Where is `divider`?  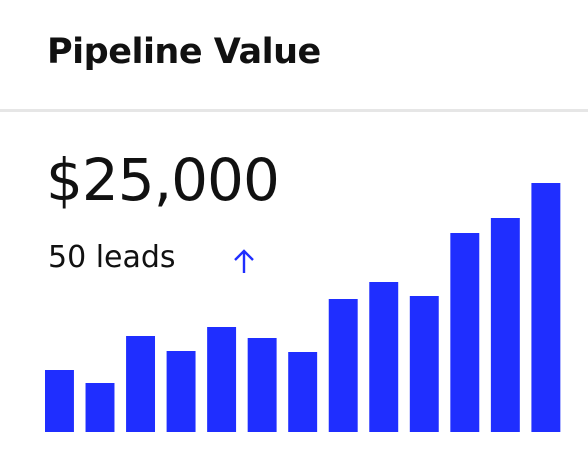 divider is located at coordinates (294, 110).